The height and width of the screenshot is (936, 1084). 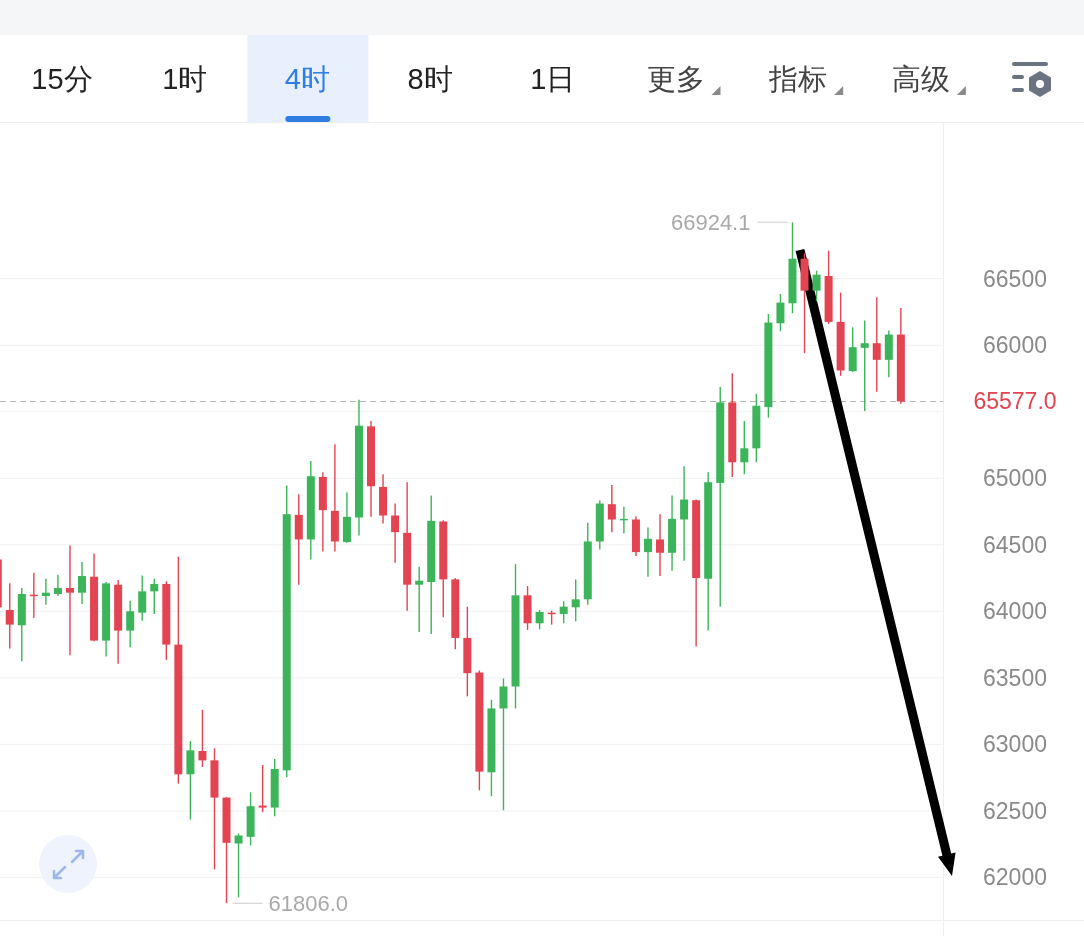 What do you see at coordinates (1015, 345) in the screenshot?
I see `y-tick-label: 66000` at bounding box center [1015, 345].